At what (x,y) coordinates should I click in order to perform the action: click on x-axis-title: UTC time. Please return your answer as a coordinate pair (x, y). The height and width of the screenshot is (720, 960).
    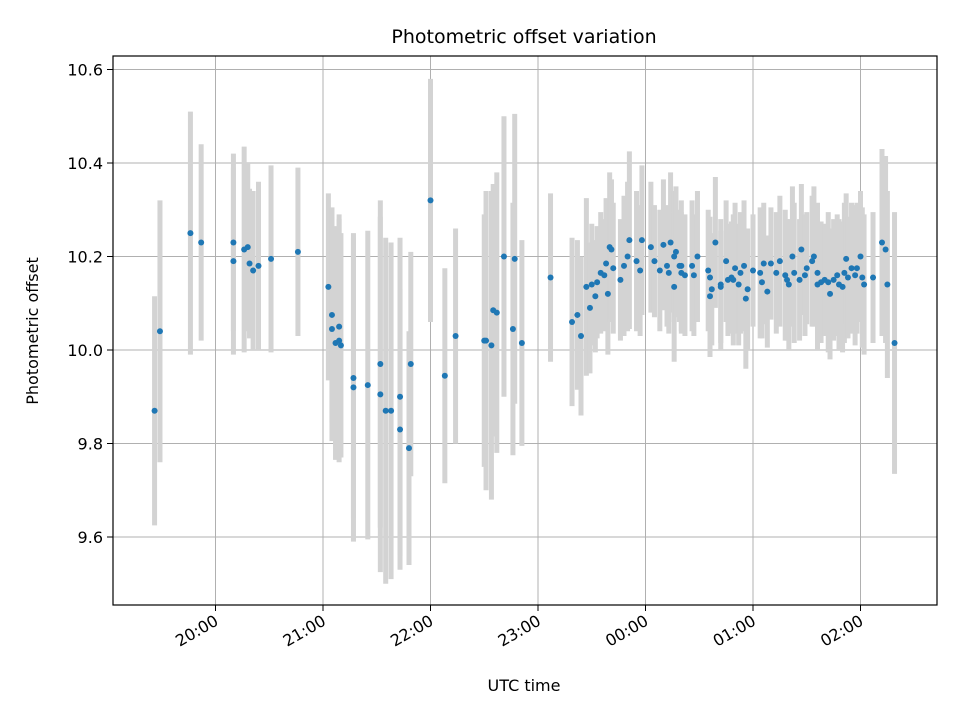
    Looking at the image, I should click on (524, 685).